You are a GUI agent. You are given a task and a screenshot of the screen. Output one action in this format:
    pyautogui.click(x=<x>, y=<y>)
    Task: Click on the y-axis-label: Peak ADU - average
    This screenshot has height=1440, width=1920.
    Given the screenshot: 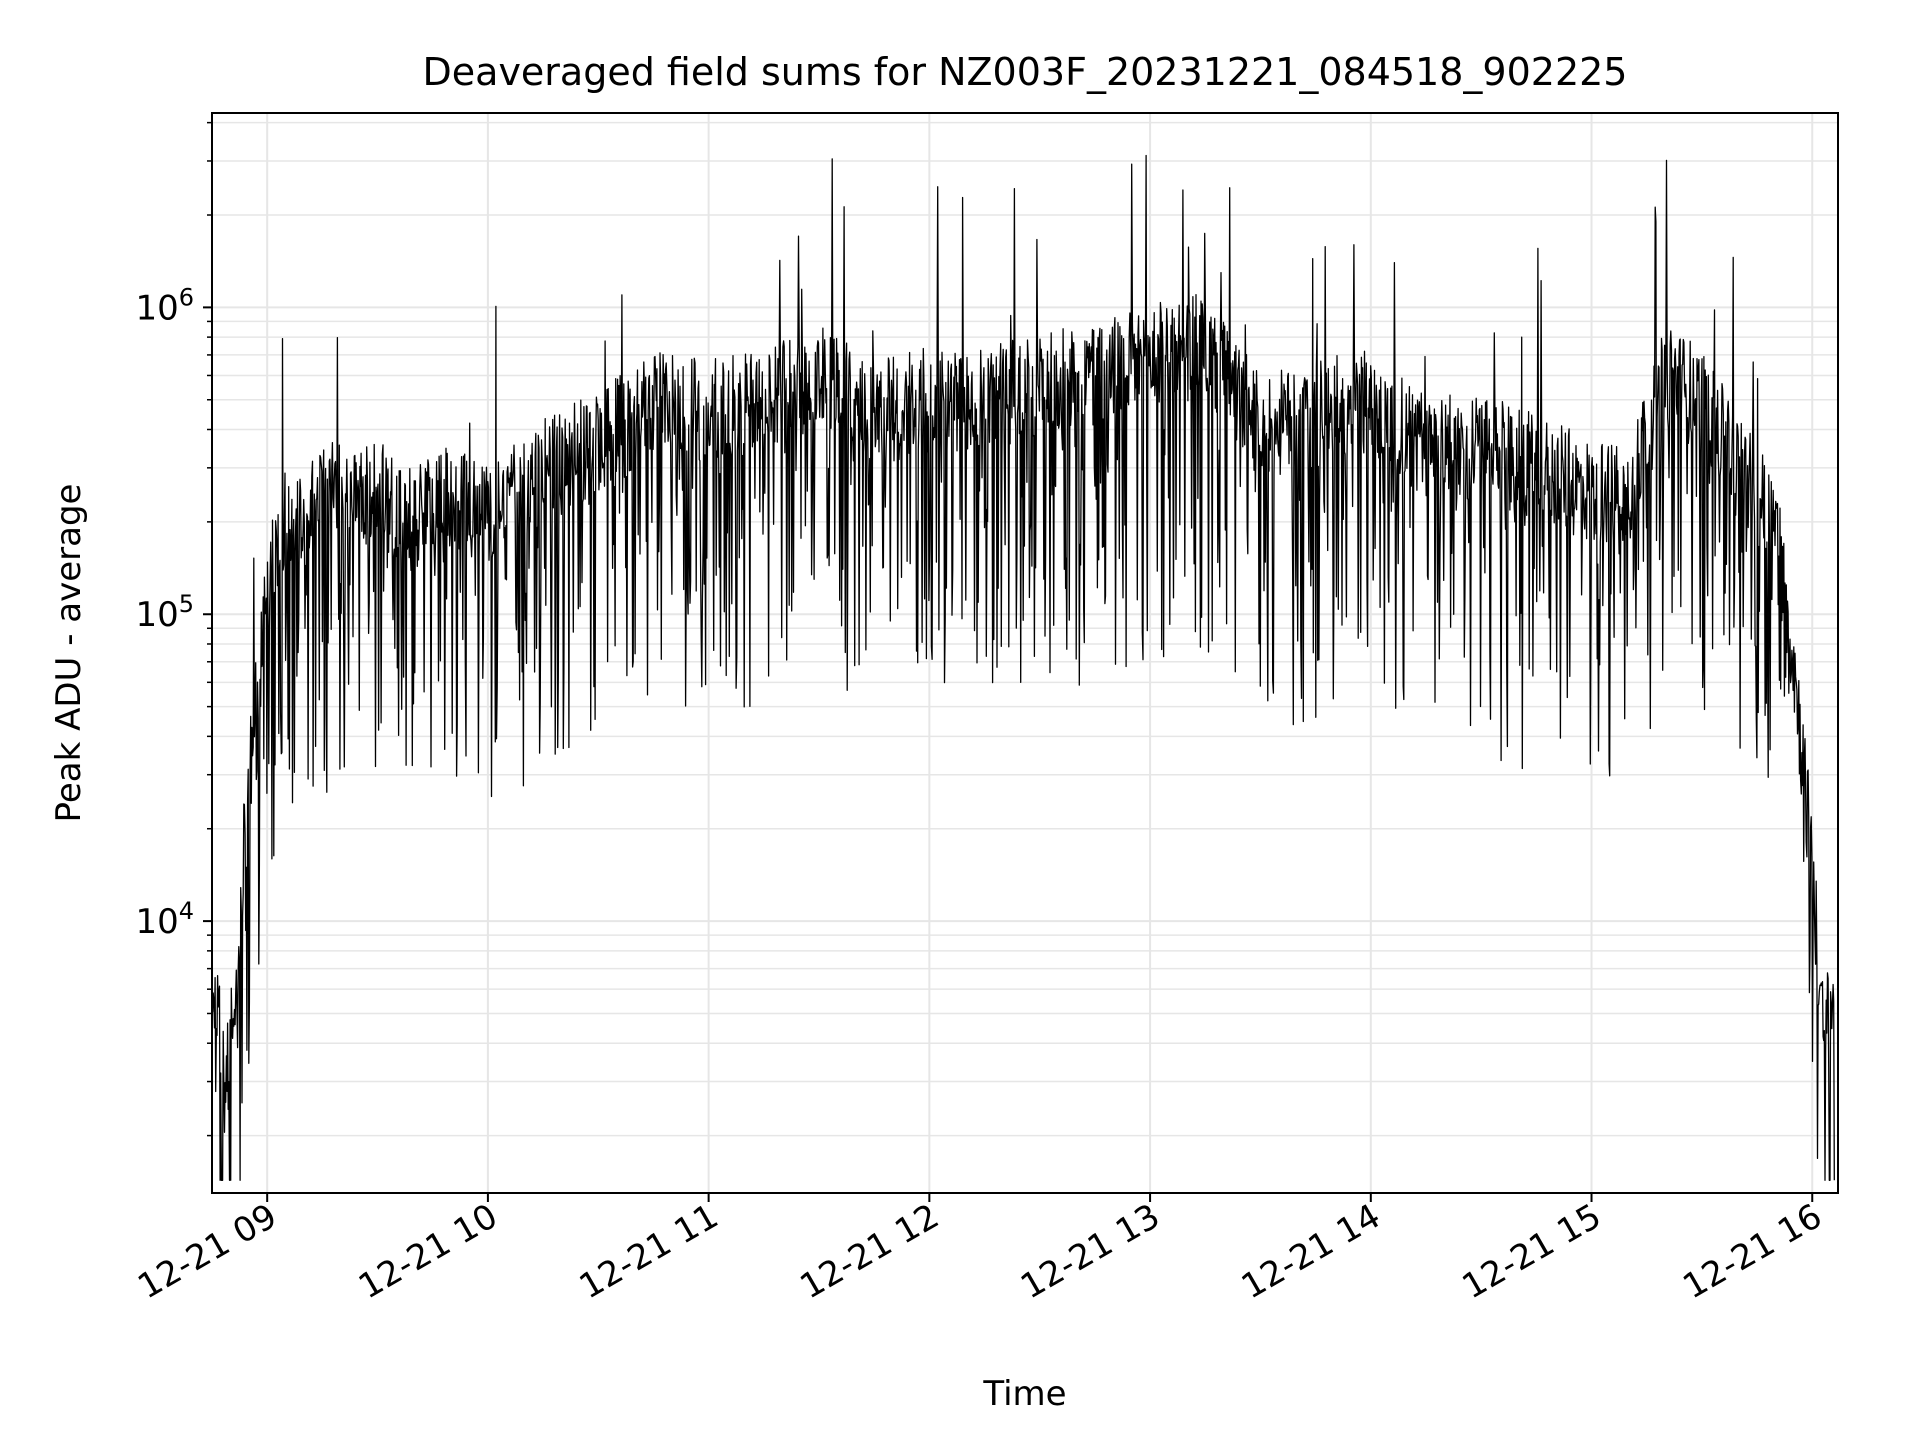 What is the action you would take?
    pyautogui.click(x=69, y=653)
    